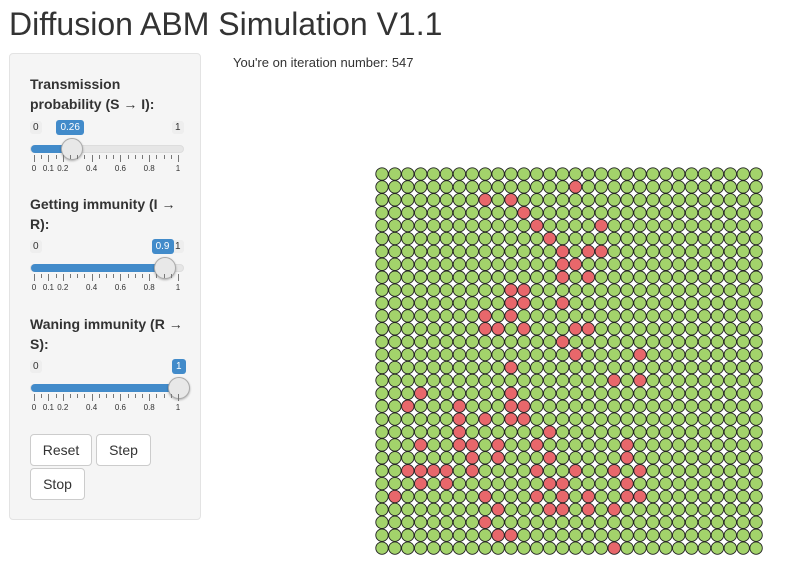 Image resolution: width=797 pixels, height=583 pixels. What do you see at coordinates (149, 407) in the screenshot?
I see `slider-tick-label: 0.8` at bounding box center [149, 407].